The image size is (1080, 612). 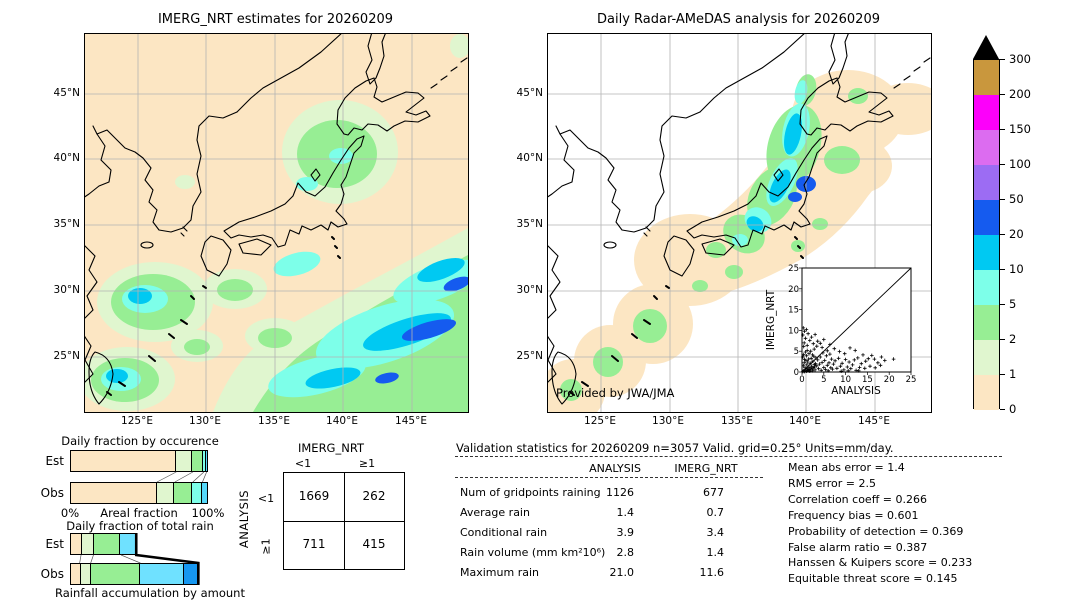 I want to click on contingency-cell-00: 1669, so click(x=314, y=496).